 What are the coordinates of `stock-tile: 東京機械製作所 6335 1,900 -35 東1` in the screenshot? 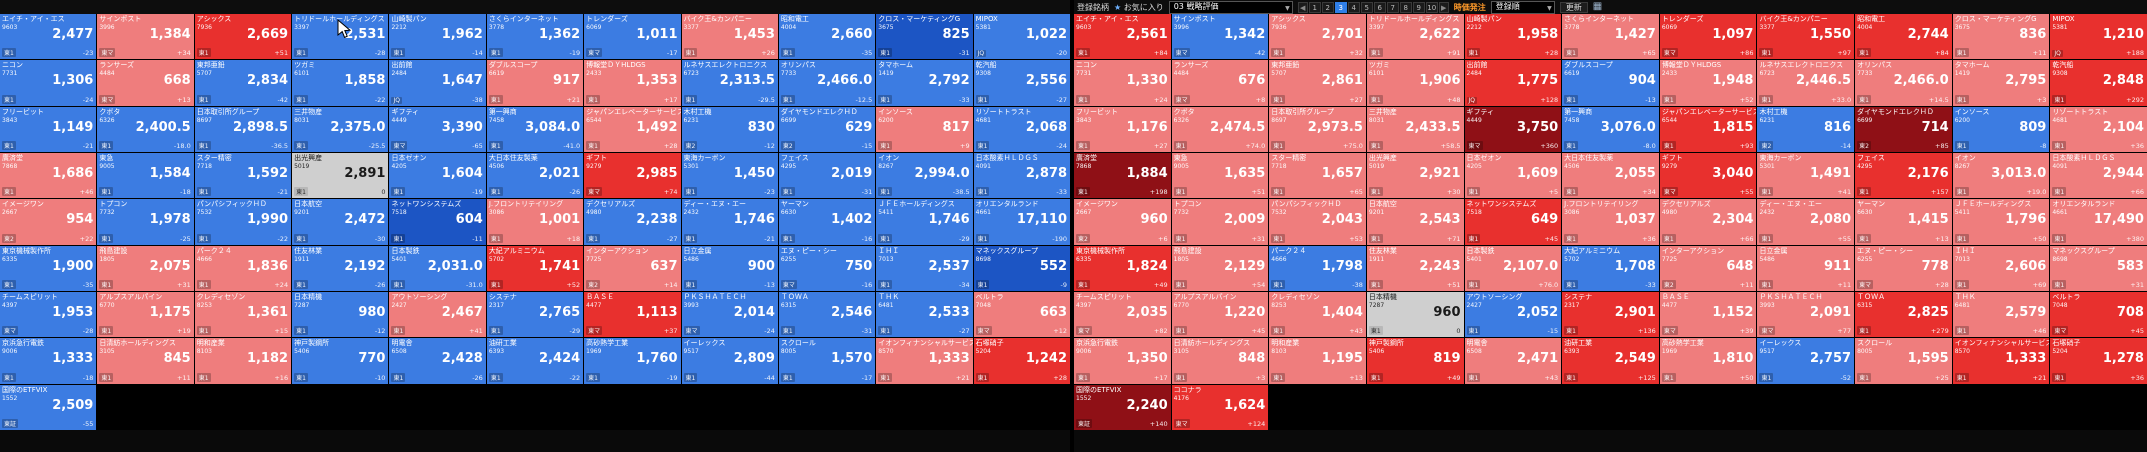 It's located at (48, 268).